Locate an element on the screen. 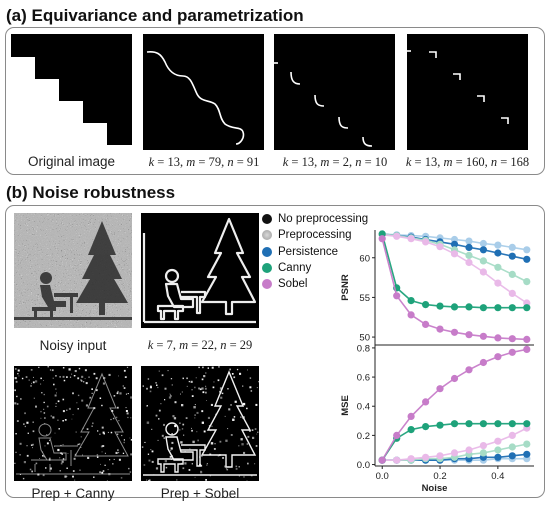 This screenshot has height=506, width=550. y-axis-label: PSNR is located at coordinates (345, 287).